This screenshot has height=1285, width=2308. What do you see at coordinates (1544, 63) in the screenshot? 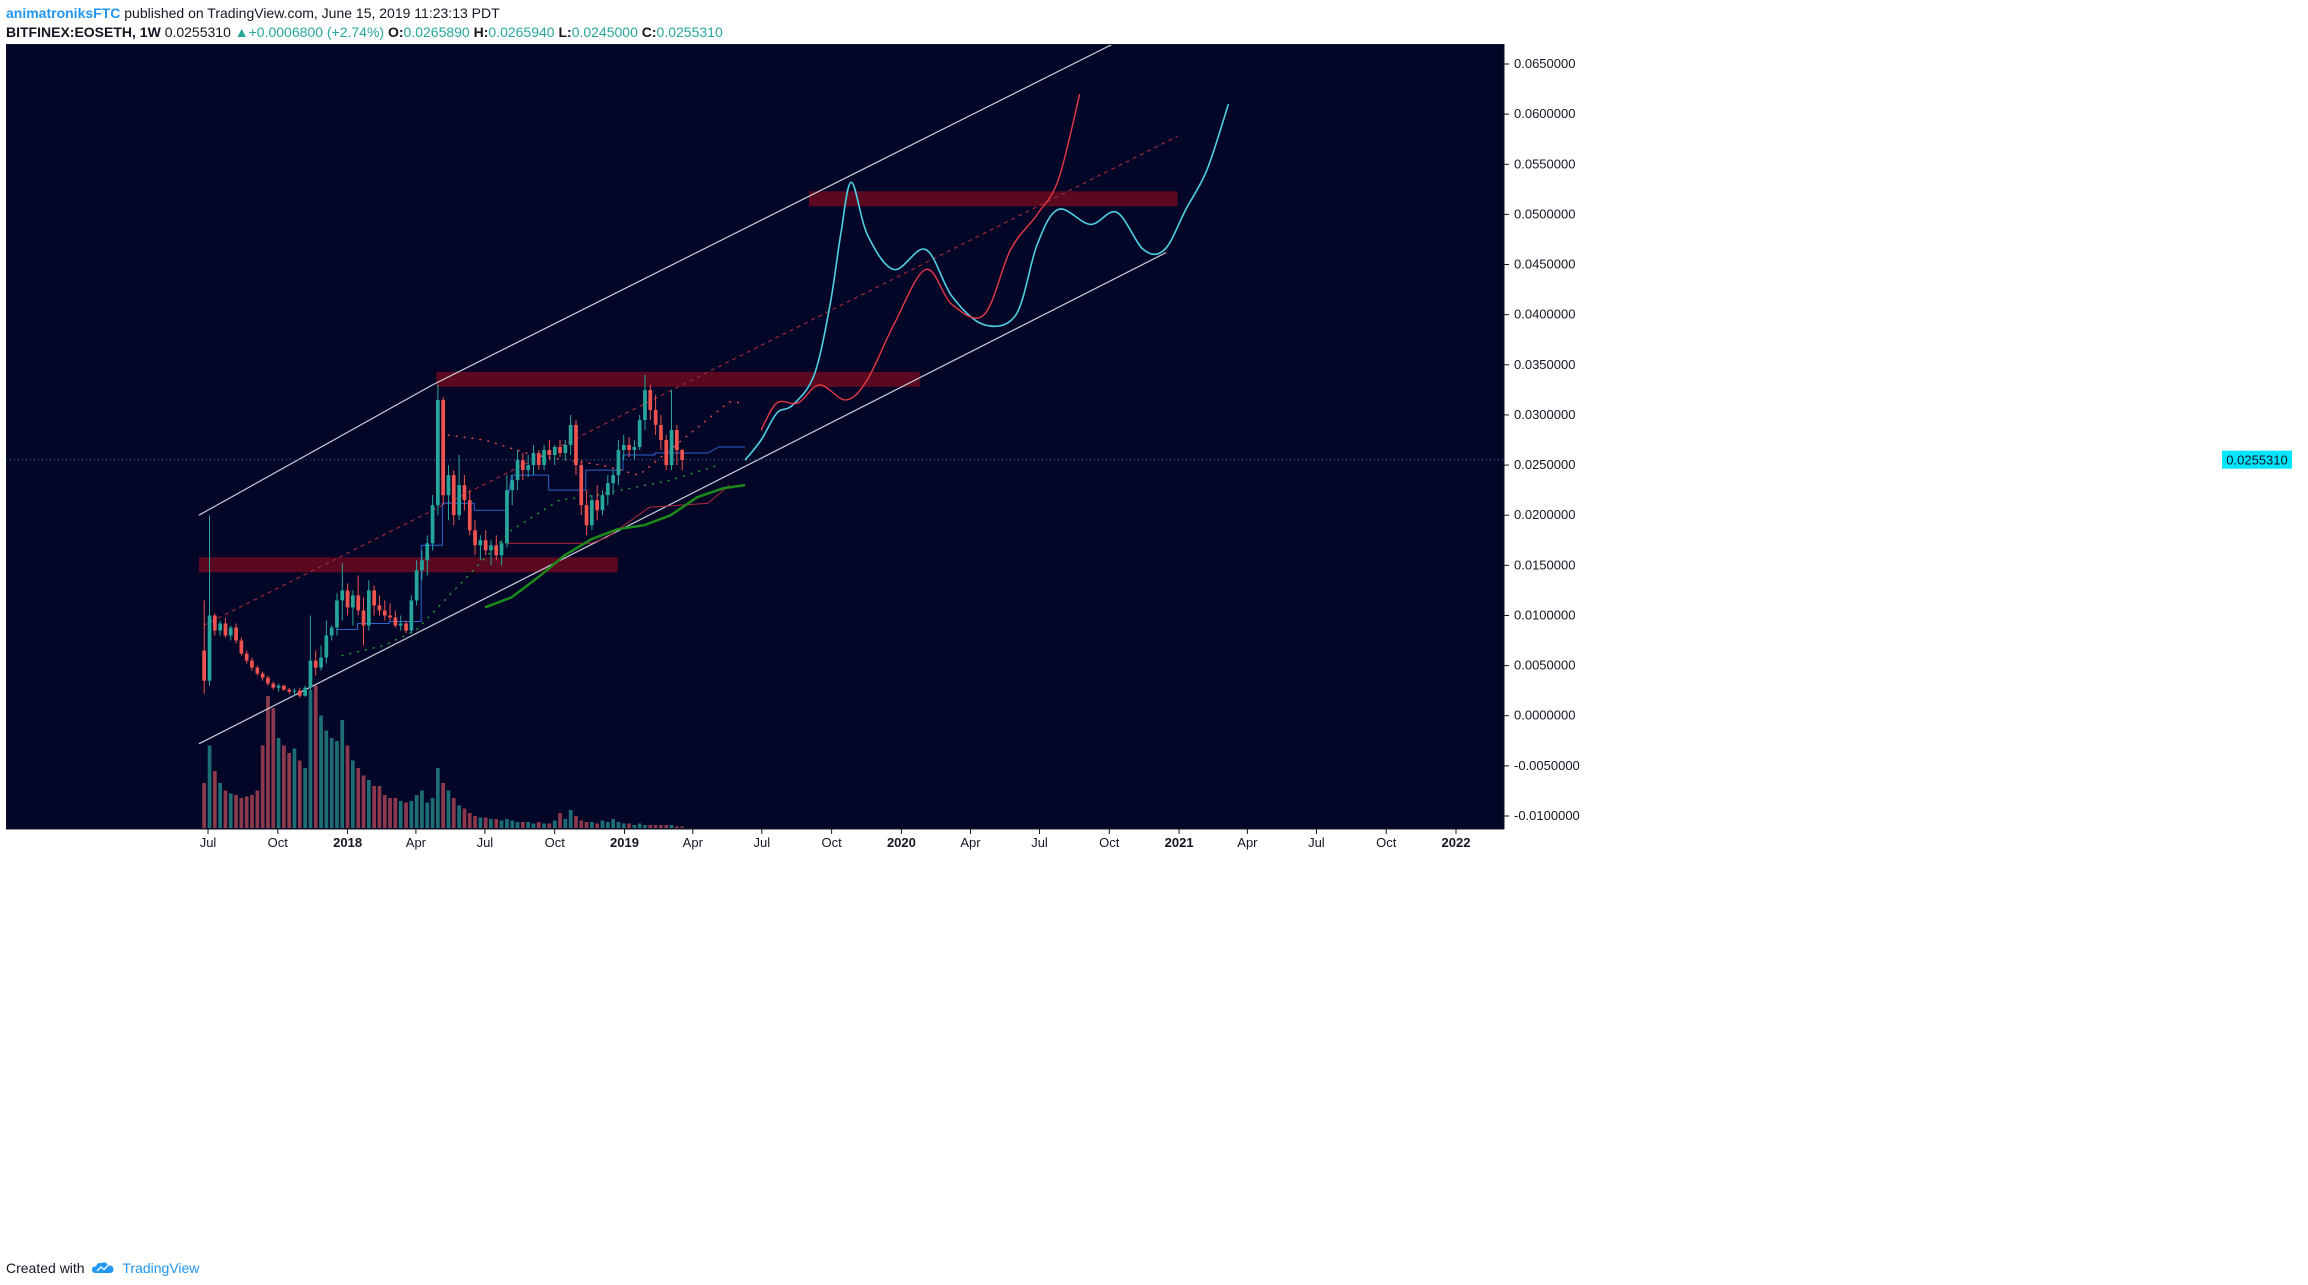
I see `price-tick-label: 0.0650000` at bounding box center [1544, 63].